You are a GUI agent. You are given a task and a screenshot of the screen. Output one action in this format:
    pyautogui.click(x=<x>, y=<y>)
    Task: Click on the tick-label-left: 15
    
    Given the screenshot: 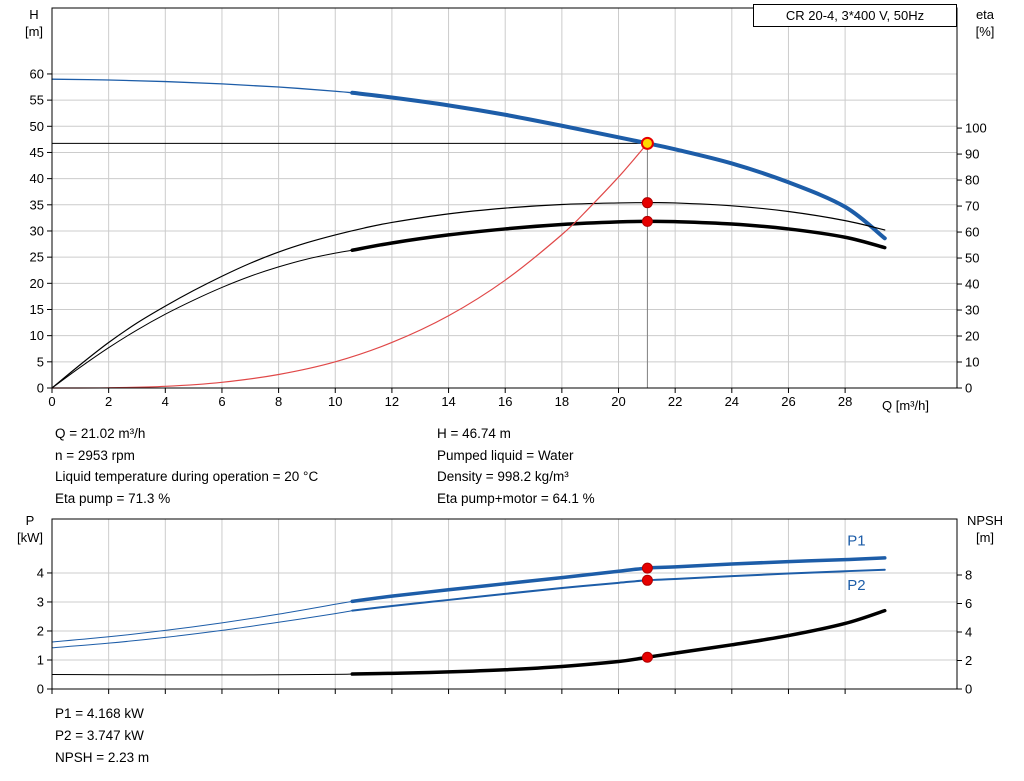 What is the action you would take?
    pyautogui.click(x=37, y=309)
    